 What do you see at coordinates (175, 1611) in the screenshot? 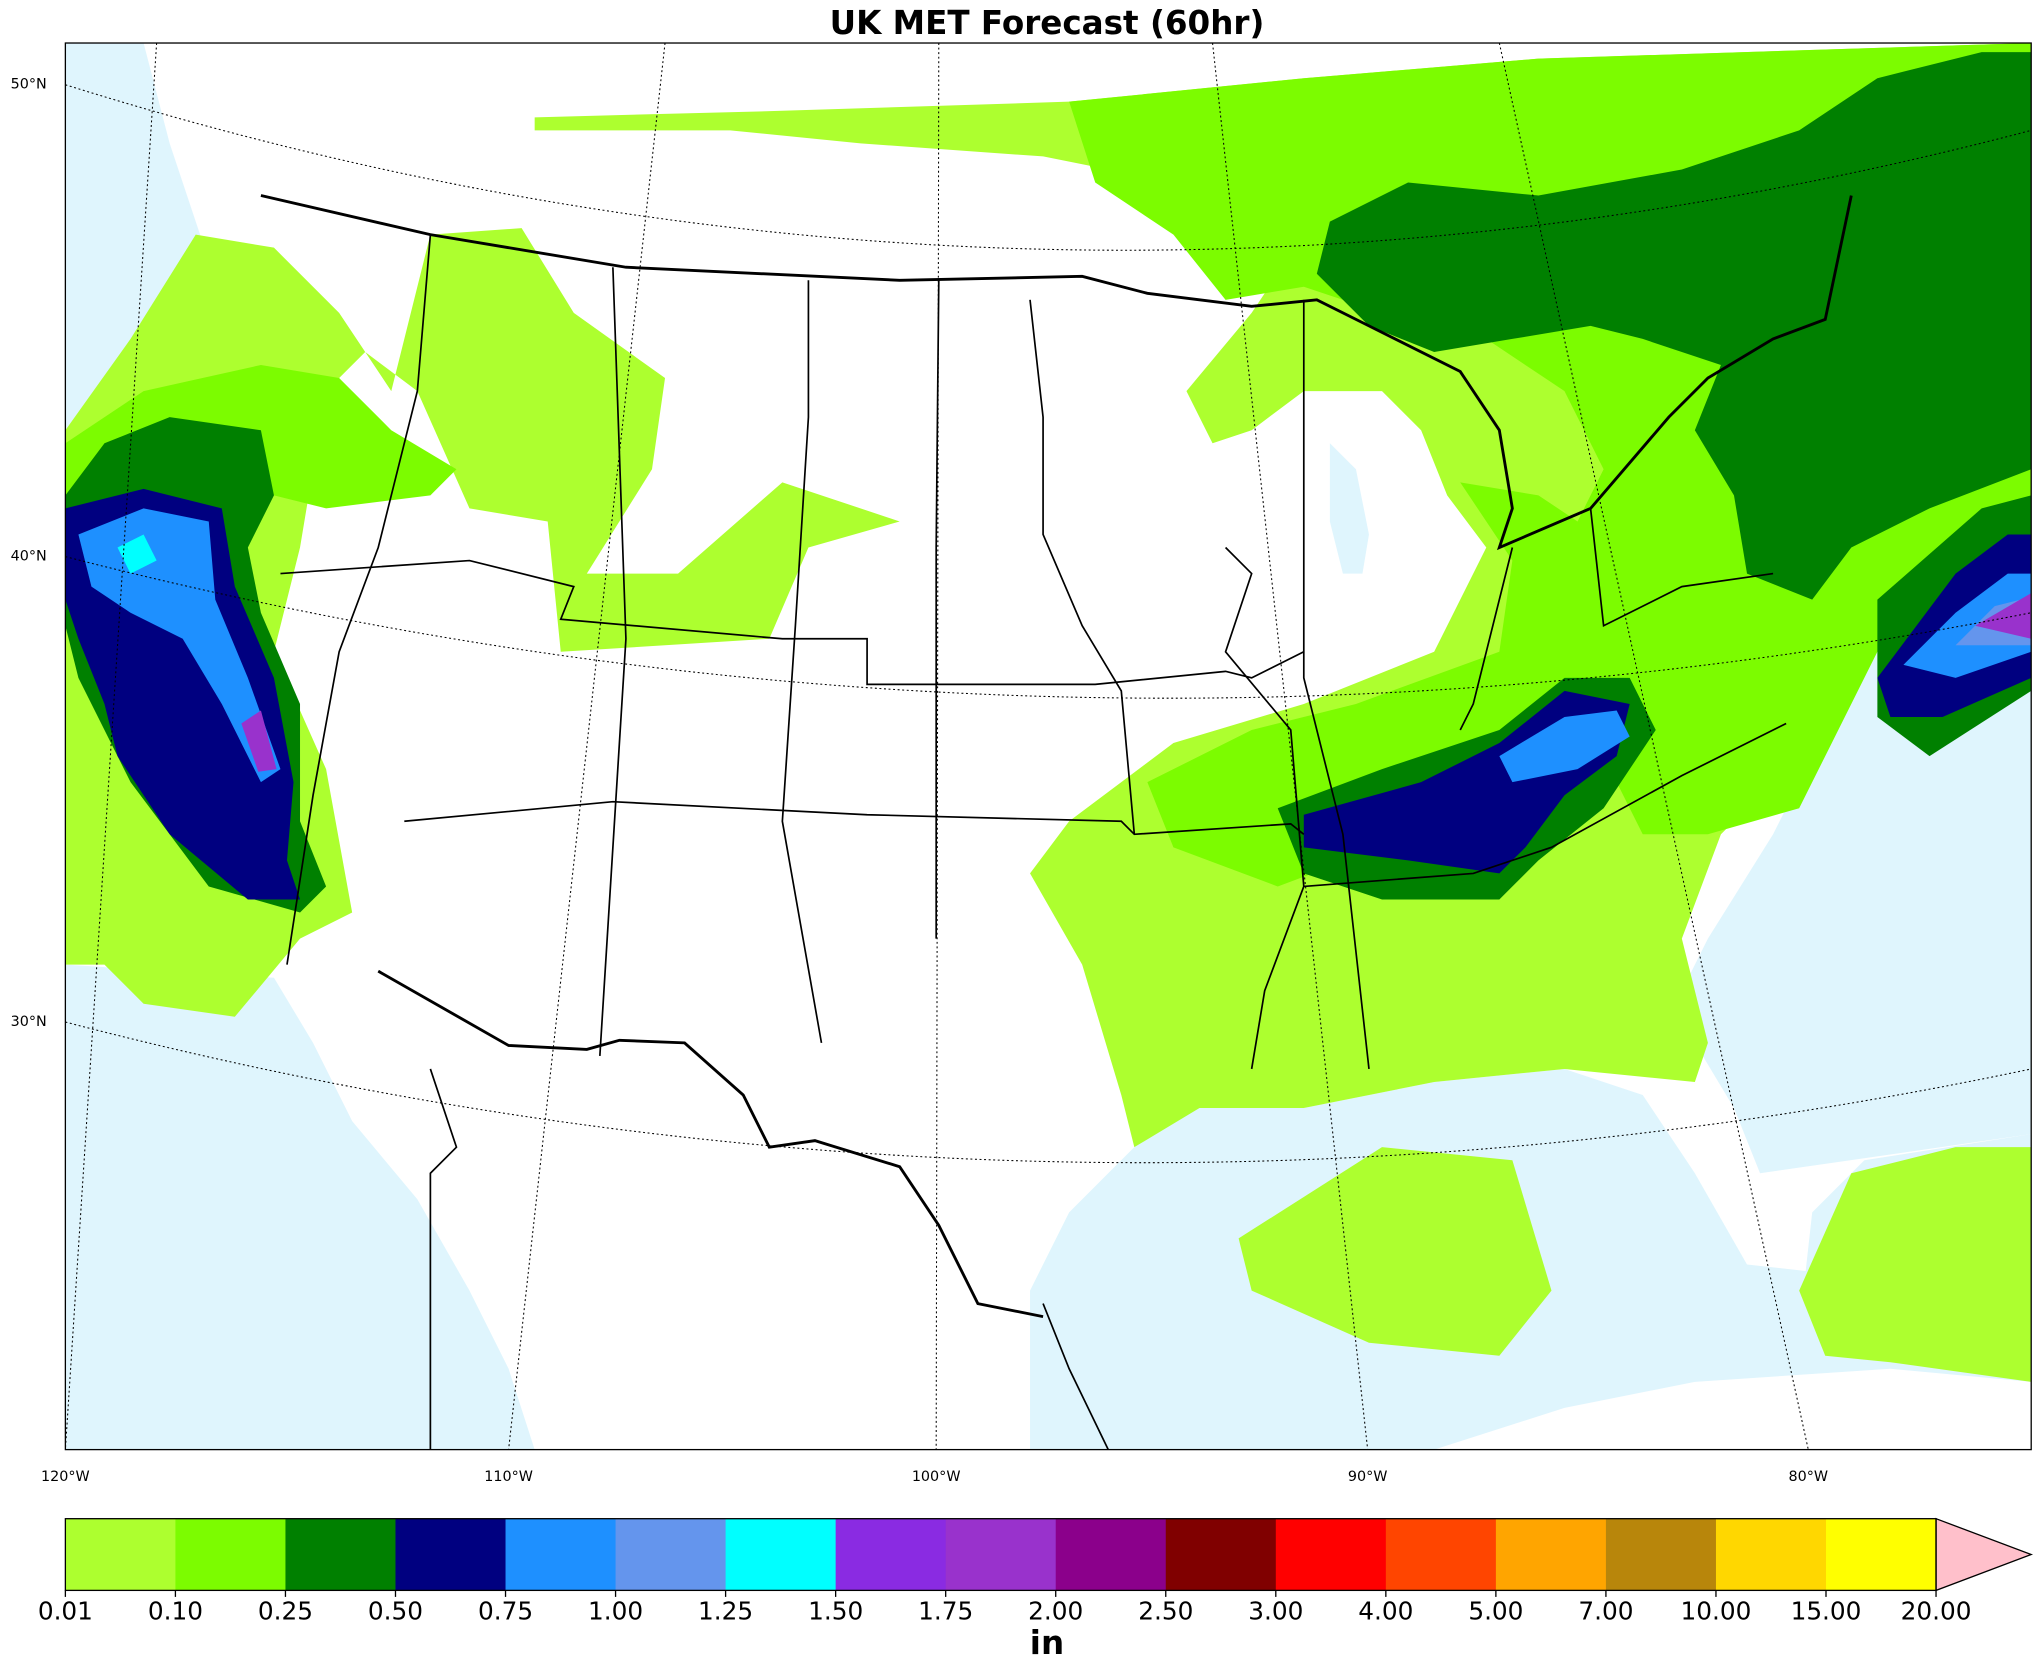
I see `colorbar-tick-label: 0.10` at bounding box center [175, 1611].